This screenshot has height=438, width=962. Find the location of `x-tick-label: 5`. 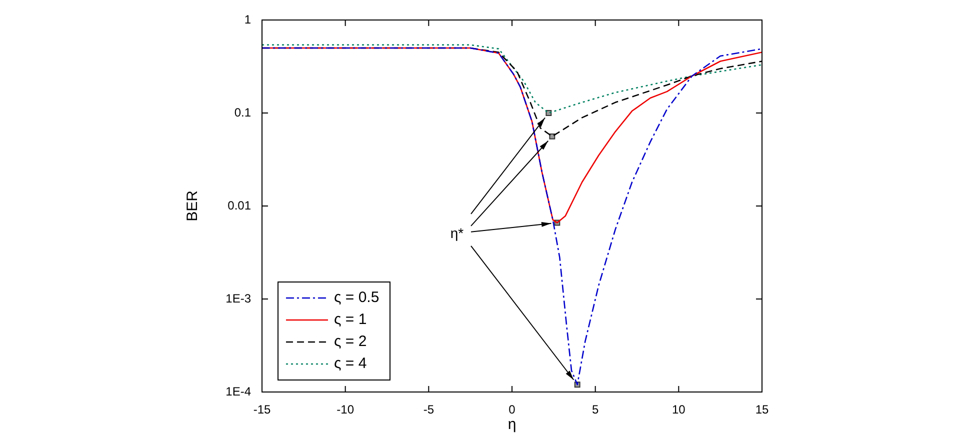

x-tick-label: 5 is located at coordinates (595, 409).